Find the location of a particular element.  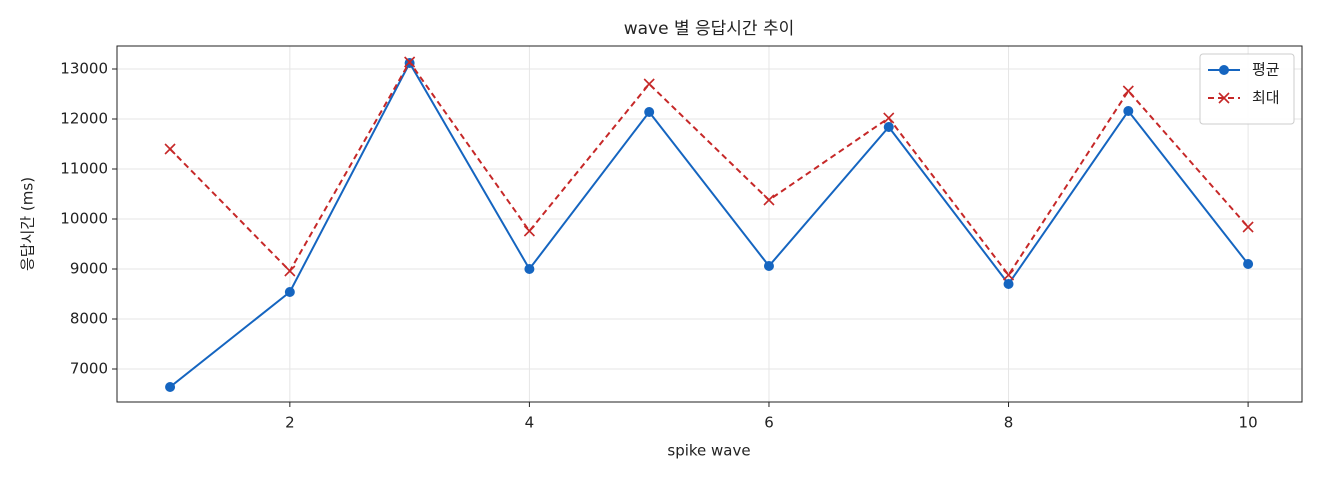

x-axis-label: spike wave is located at coordinates (708, 451).